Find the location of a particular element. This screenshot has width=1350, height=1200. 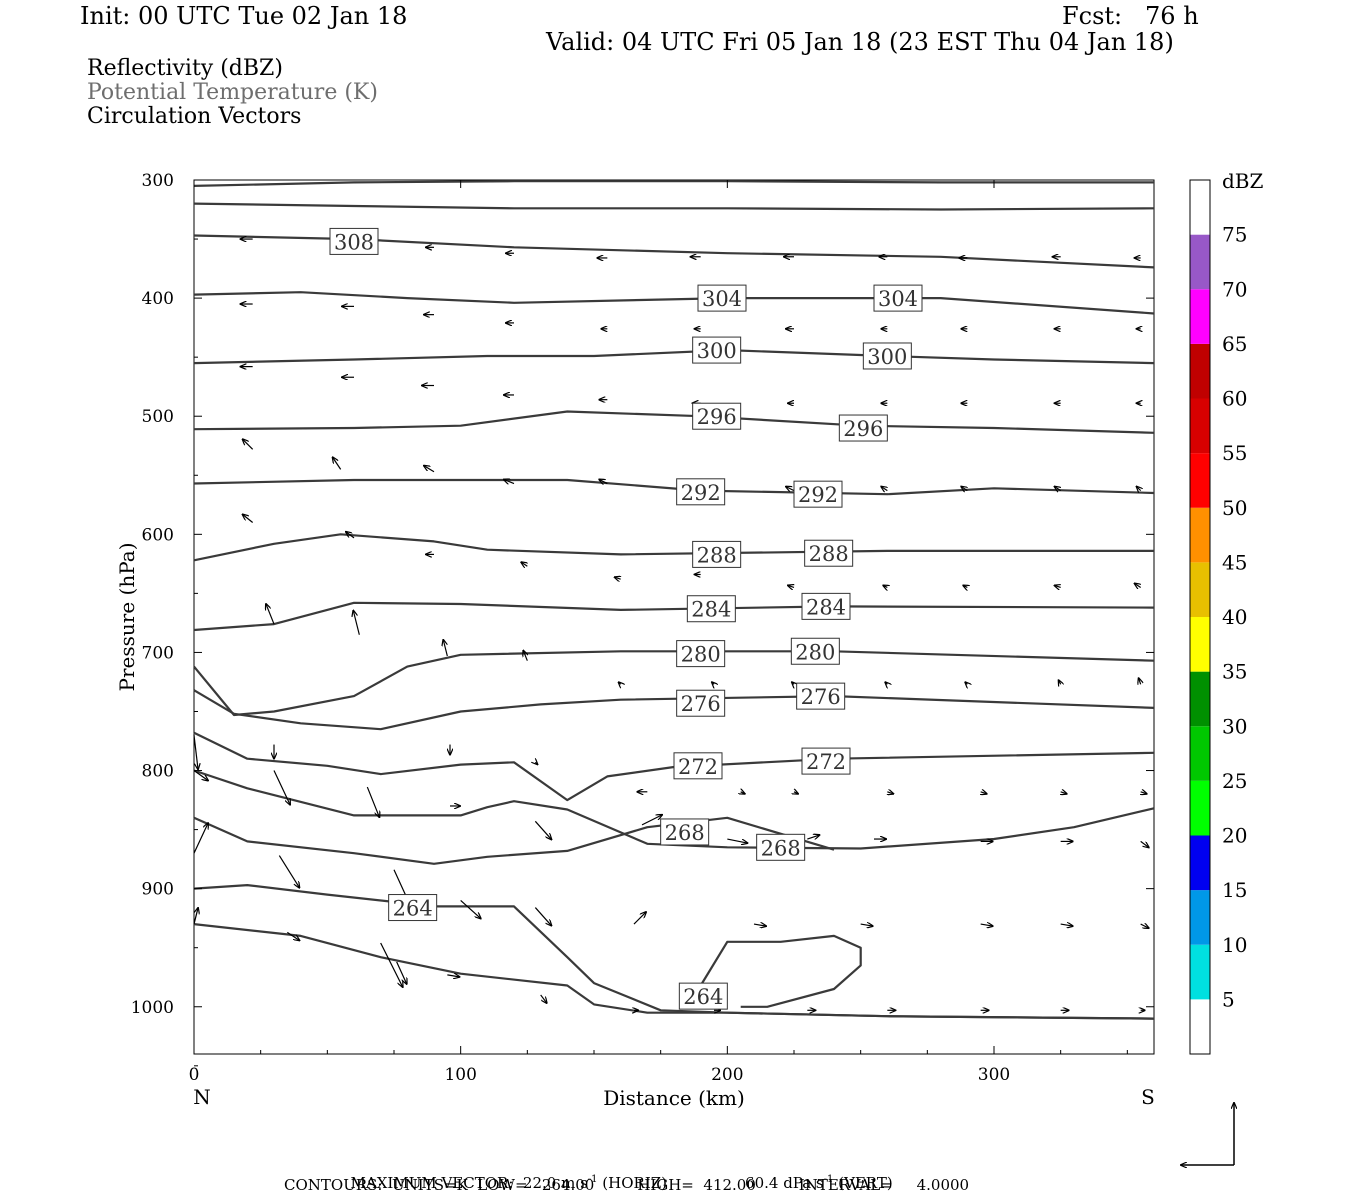

contour-label: 272 is located at coordinates (826, 762).